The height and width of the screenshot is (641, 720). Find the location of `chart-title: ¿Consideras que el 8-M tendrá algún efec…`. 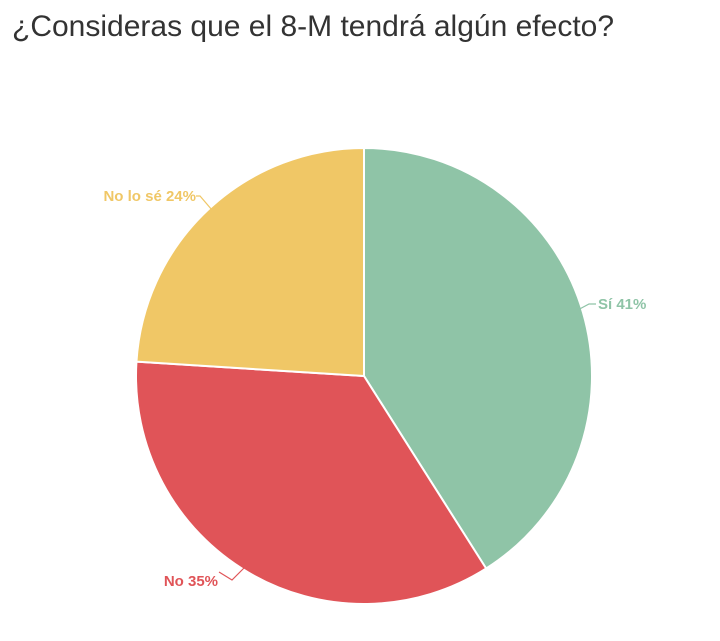

chart-title: ¿Consideras que el 8-M tendrá algún efec… is located at coordinates (313, 26).